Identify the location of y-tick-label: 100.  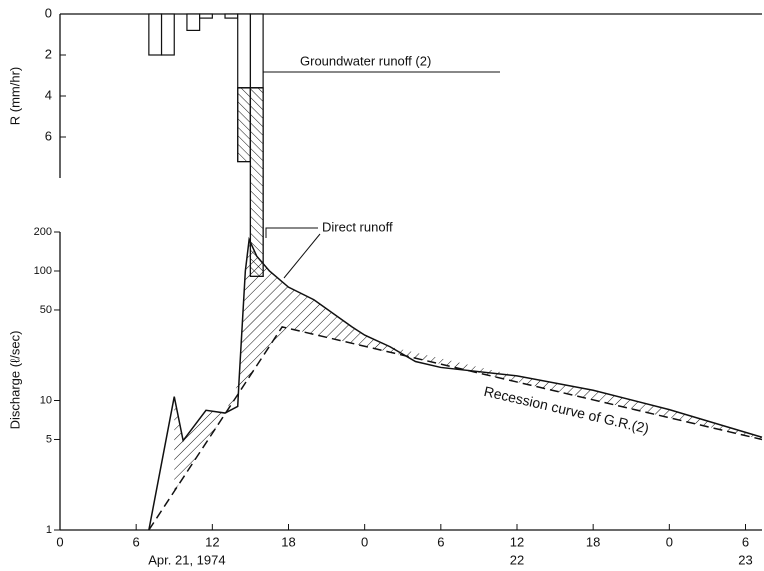
(43, 271).